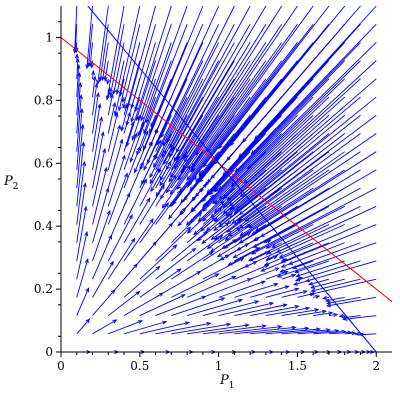 Image resolution: width=400 pixels, height=400 pixels. I want to click on y-axis-label: P2, so click(10, 183).